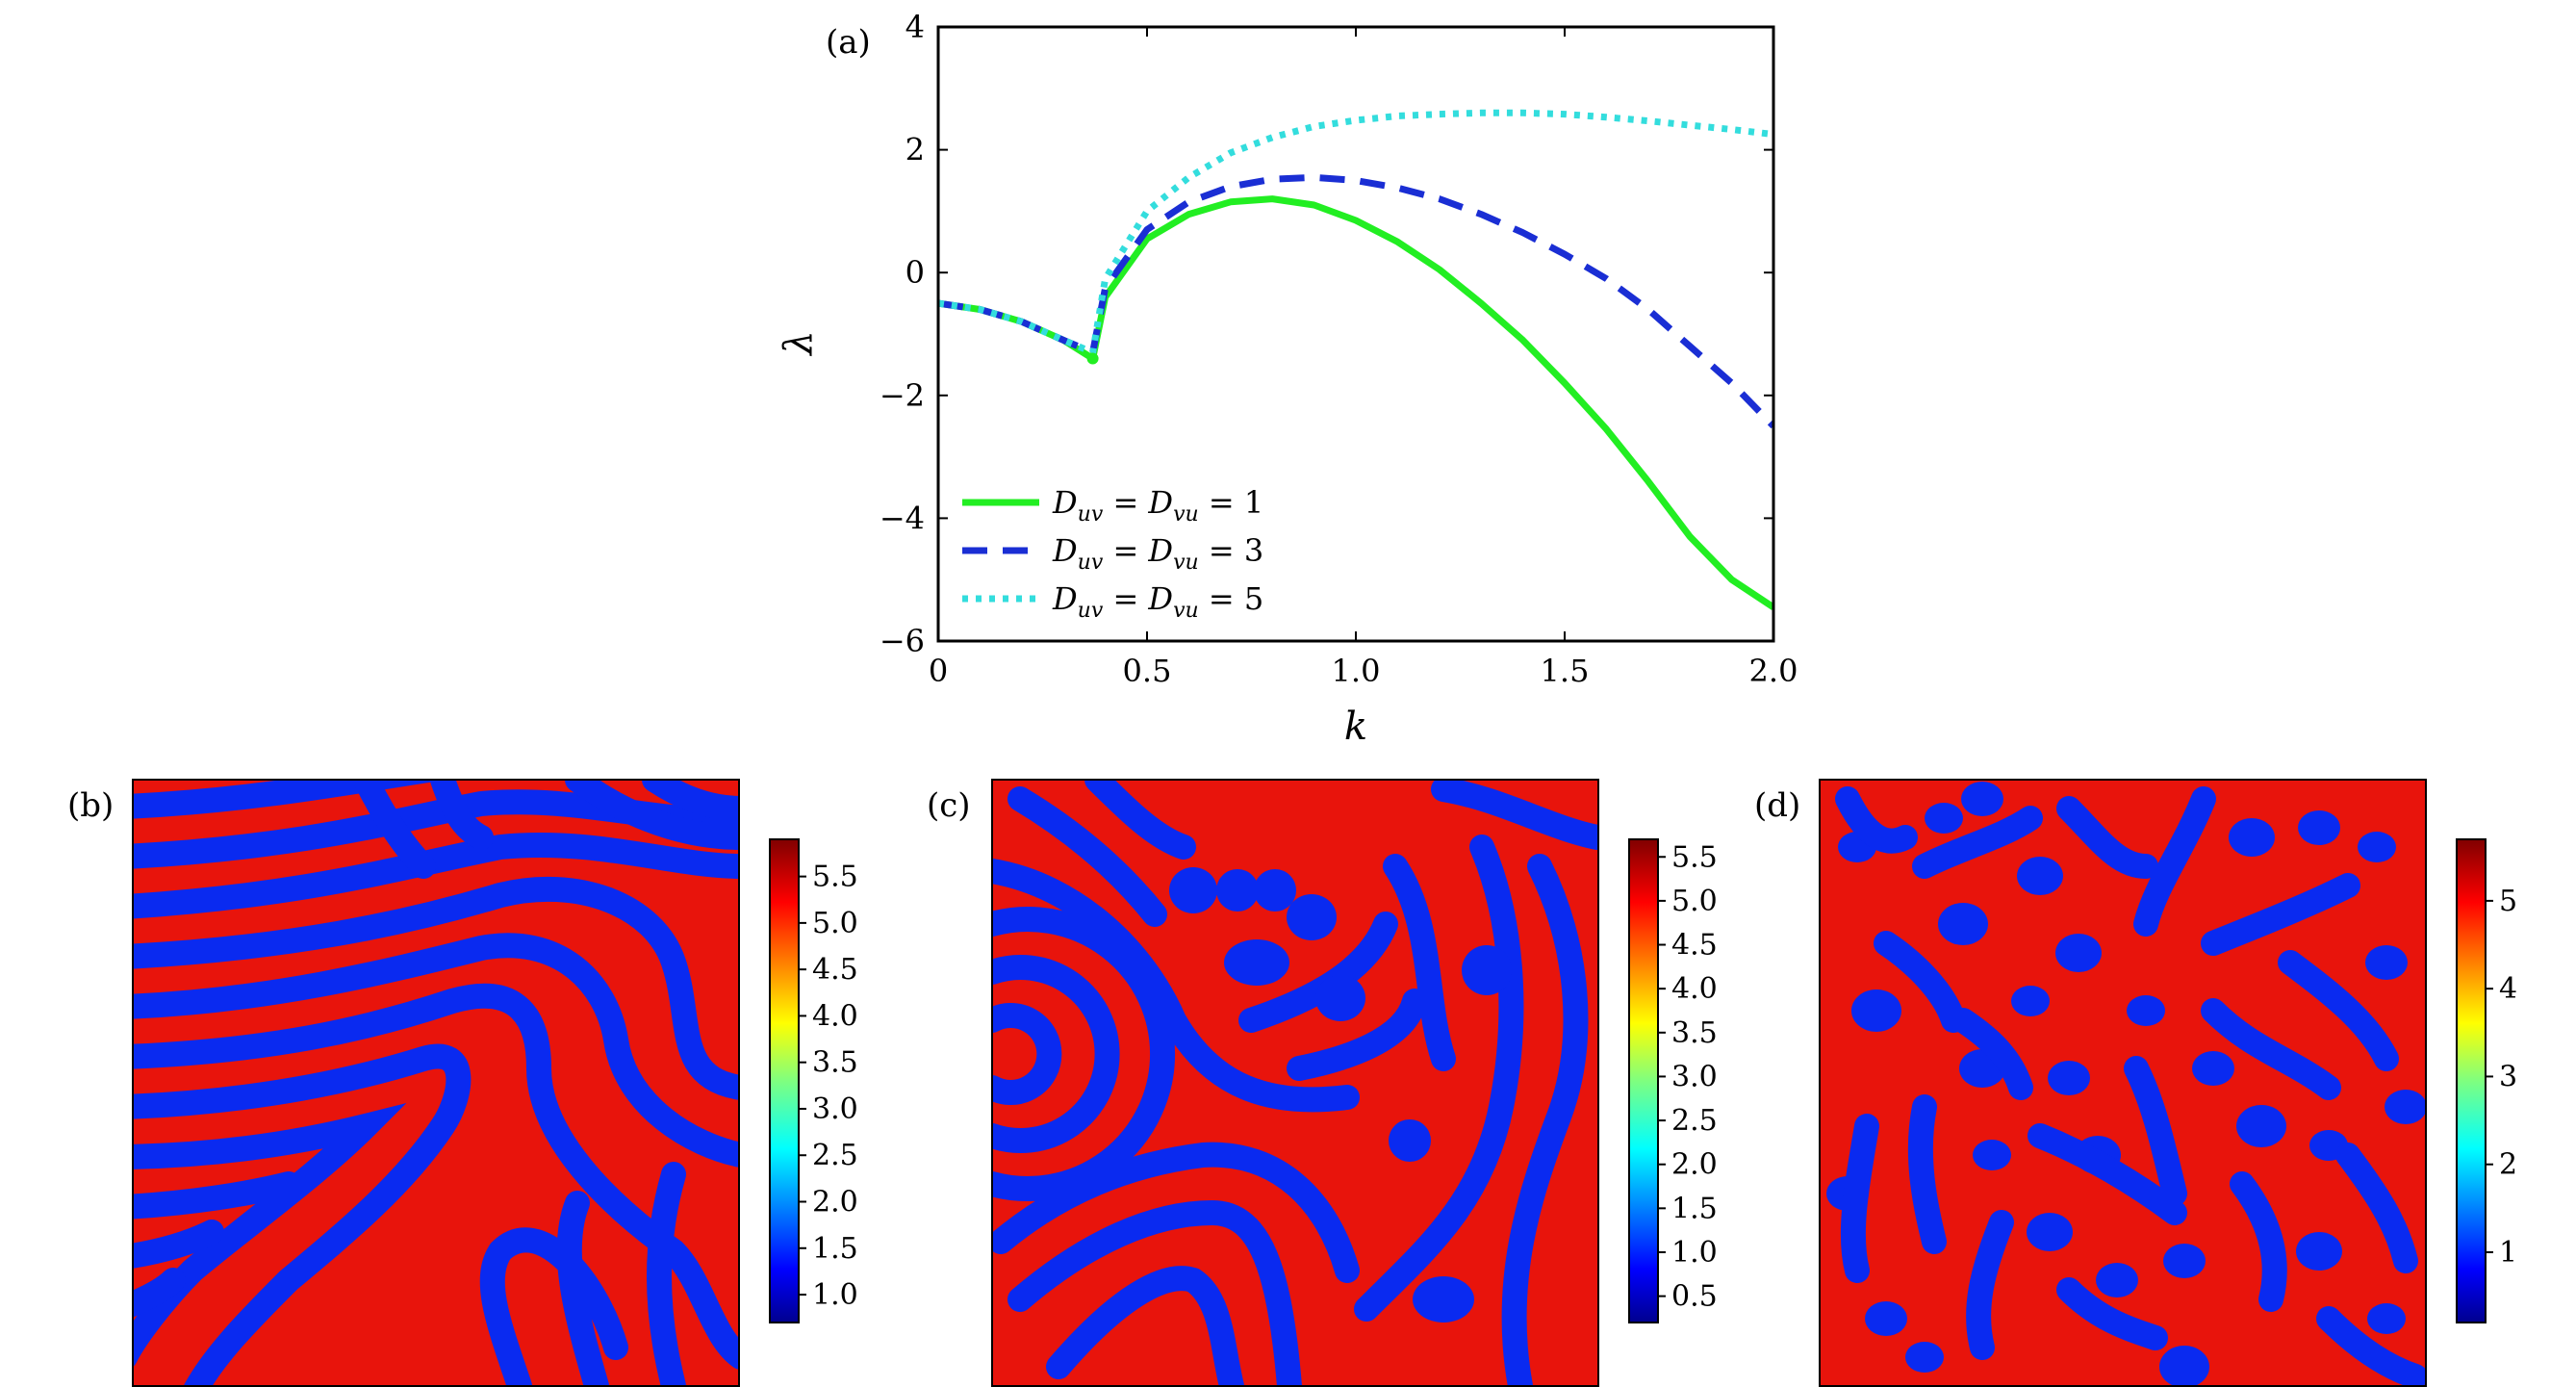 The height and width of the screenshot is (1387, 2576). What do you see at coordinates (1694, 1297) in the screenshot?
I see `colorbar-tick-label: 0.5` at bounding box center [1694, 1297].